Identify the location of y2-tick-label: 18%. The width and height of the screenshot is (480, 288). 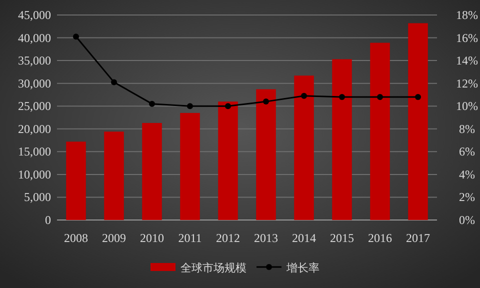
(467, 15).